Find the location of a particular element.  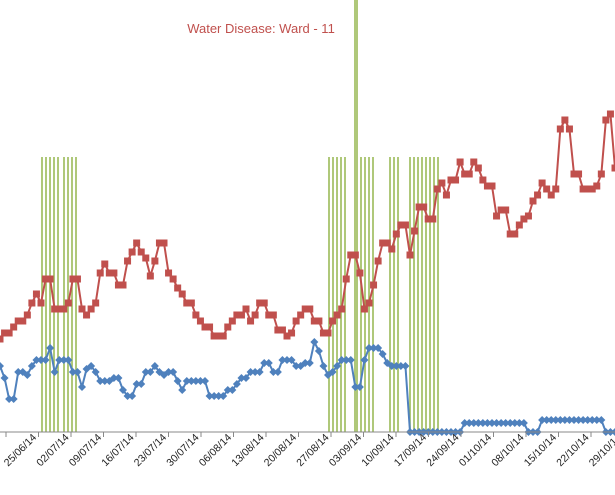

chart-title: Water Disease: Ward - 11 is located at coordinates (261, 28).